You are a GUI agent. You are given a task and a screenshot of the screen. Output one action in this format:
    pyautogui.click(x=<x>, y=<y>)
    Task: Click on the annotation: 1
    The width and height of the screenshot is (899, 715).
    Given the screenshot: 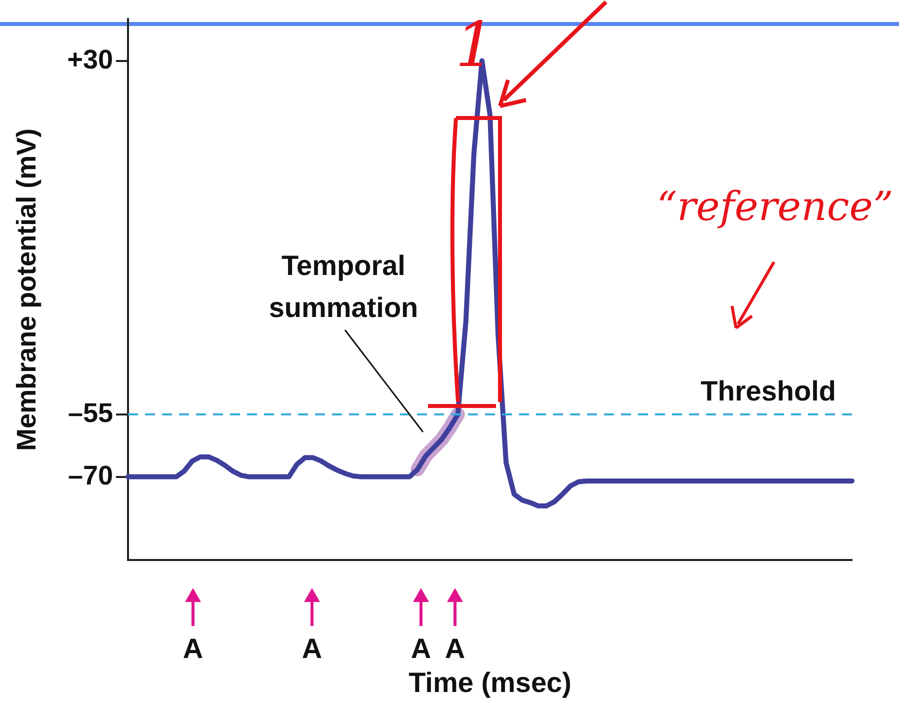 What is the action you would take?
    pyautogui.click(x=475, y=44)
    